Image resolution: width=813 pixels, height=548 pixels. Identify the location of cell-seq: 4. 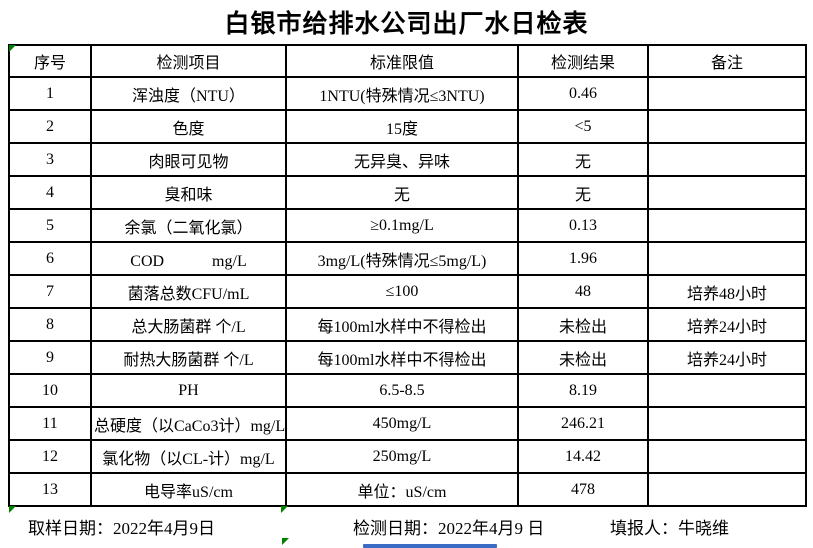
(50, 192).